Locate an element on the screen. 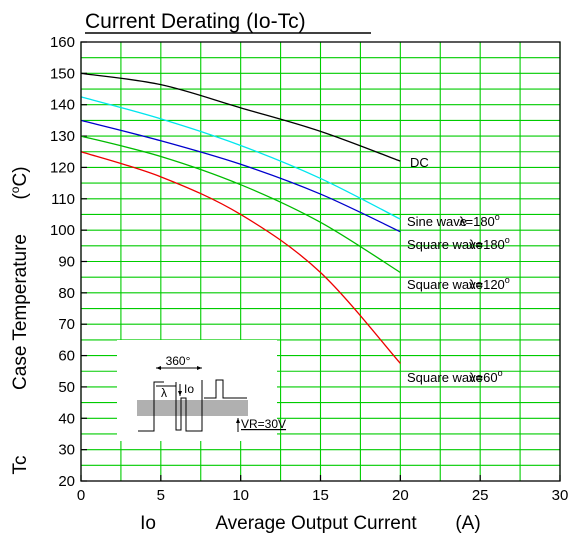  series-label-lambda: λ=60 is located at coordinates (483, 377).